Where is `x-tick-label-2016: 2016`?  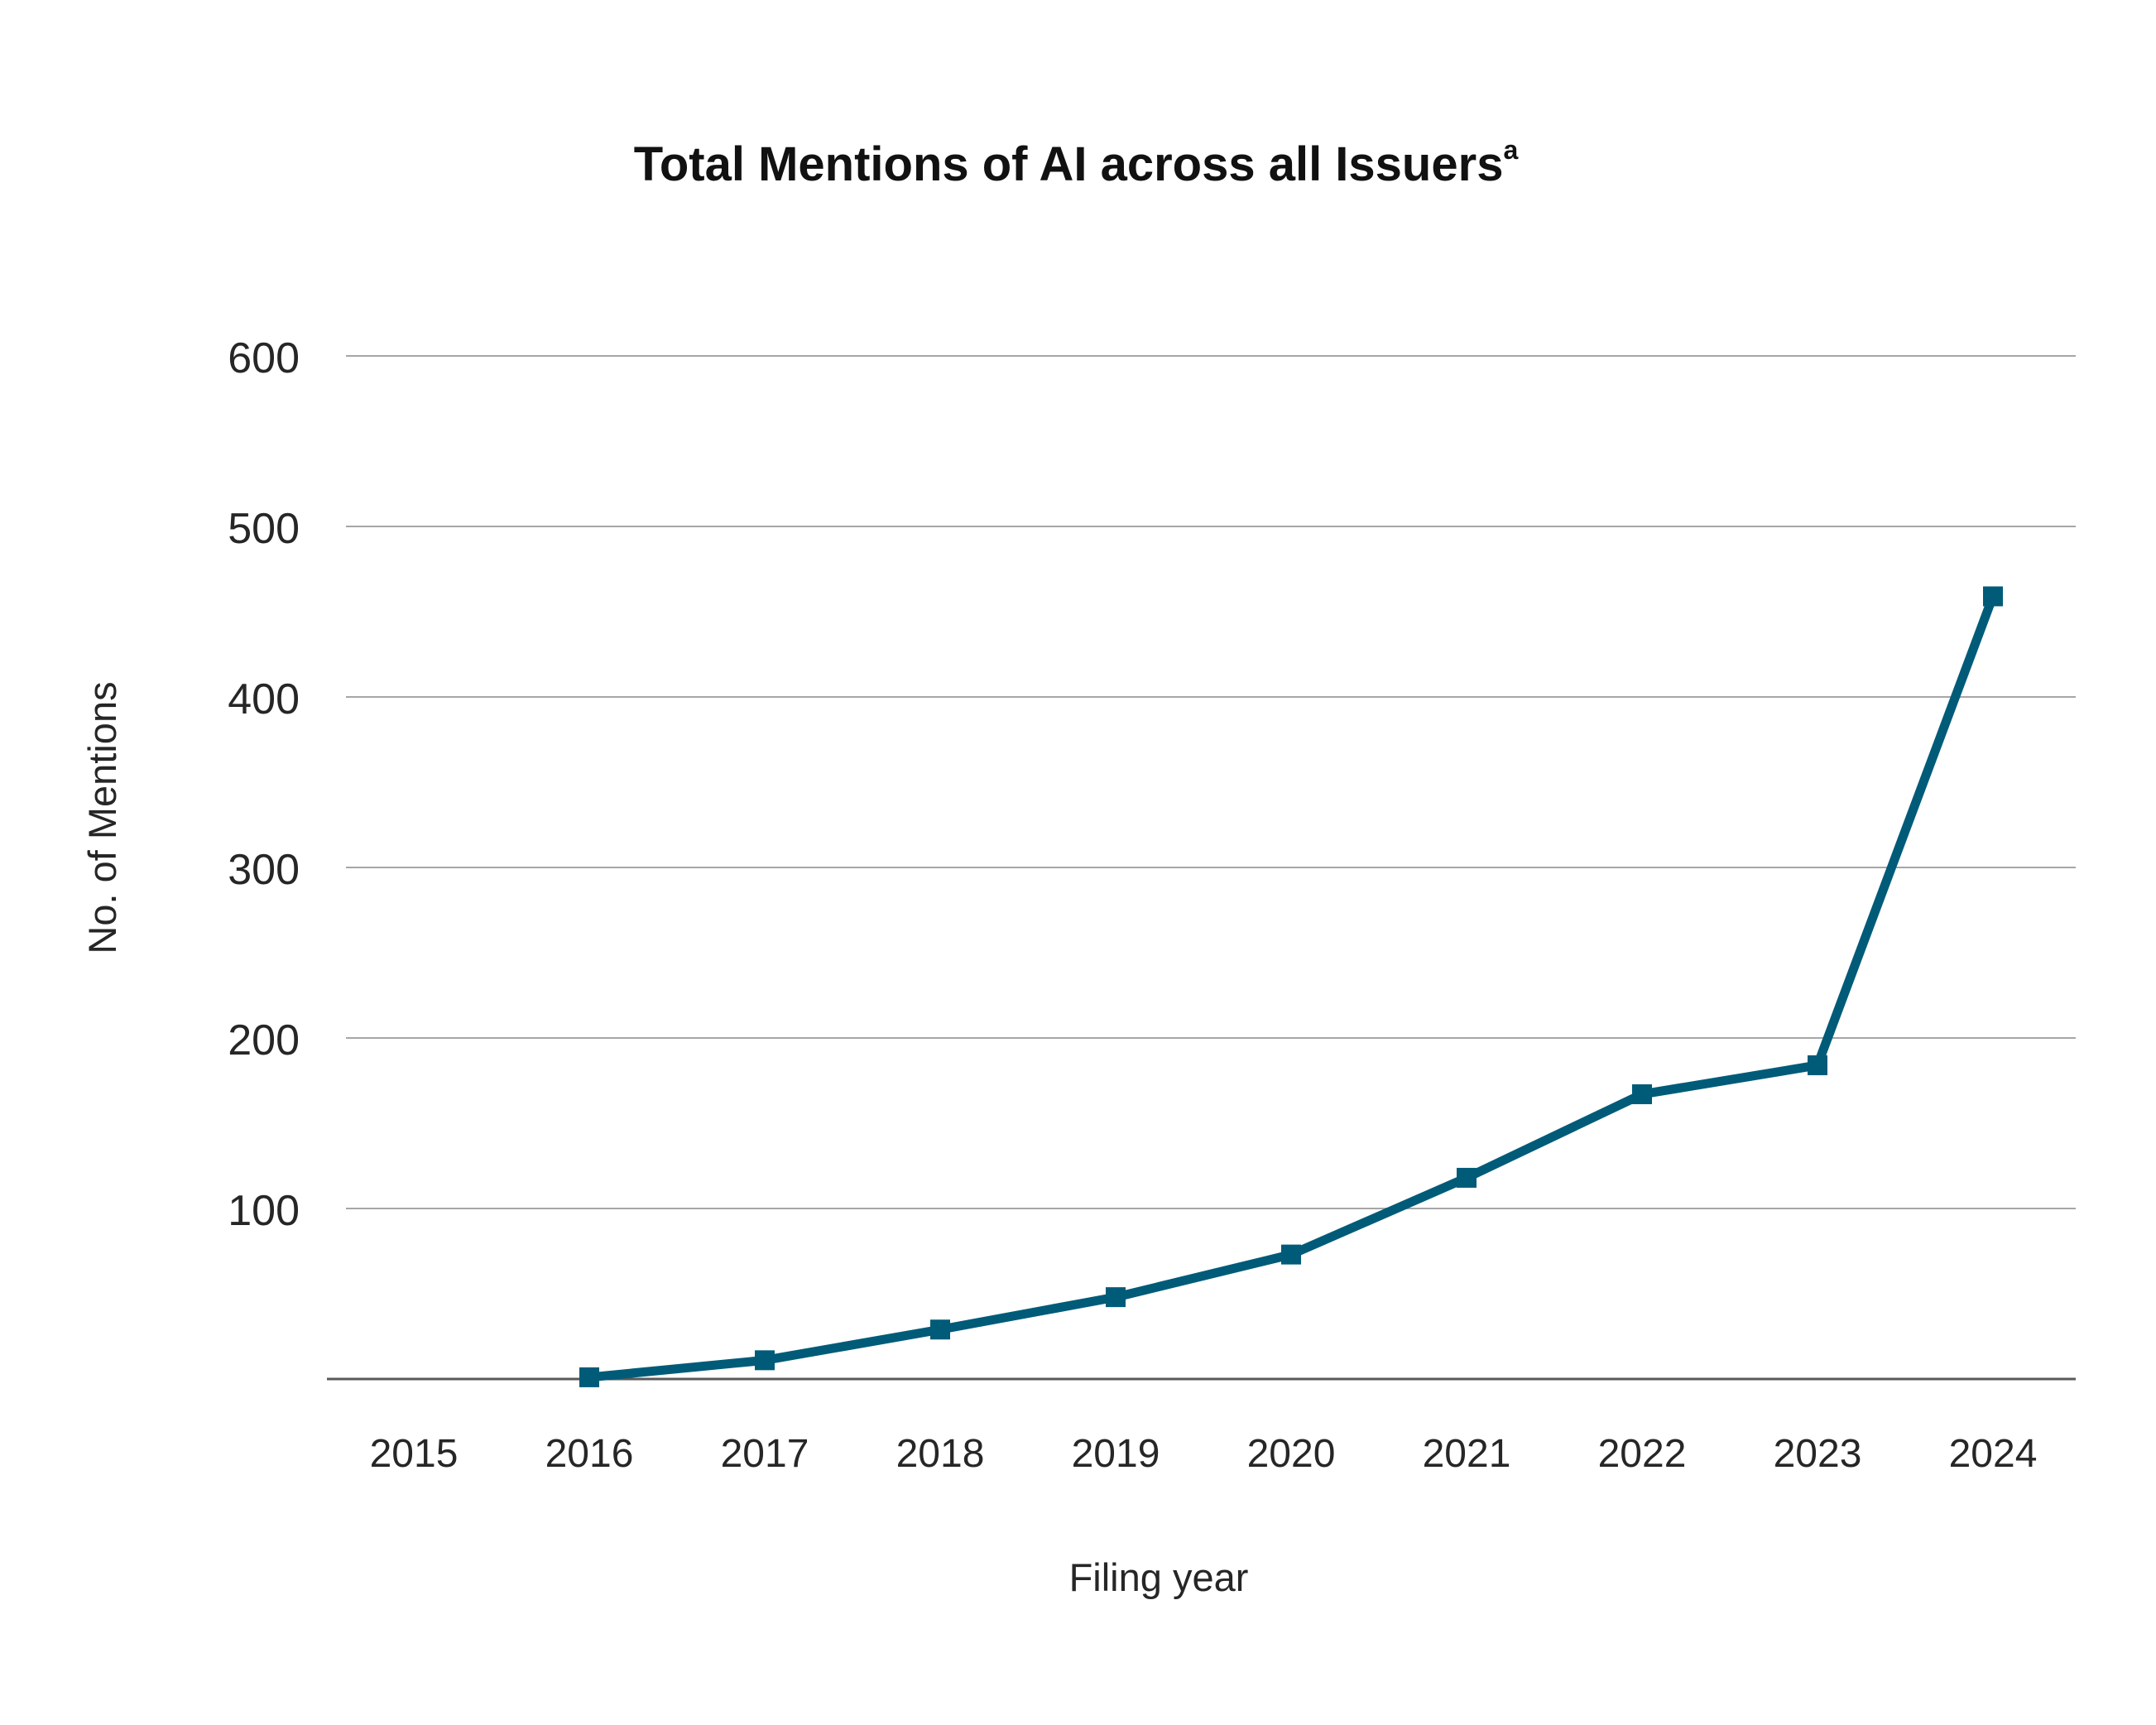 x-tick-label-2016: 2016 is located at coordinates (589, 1454).